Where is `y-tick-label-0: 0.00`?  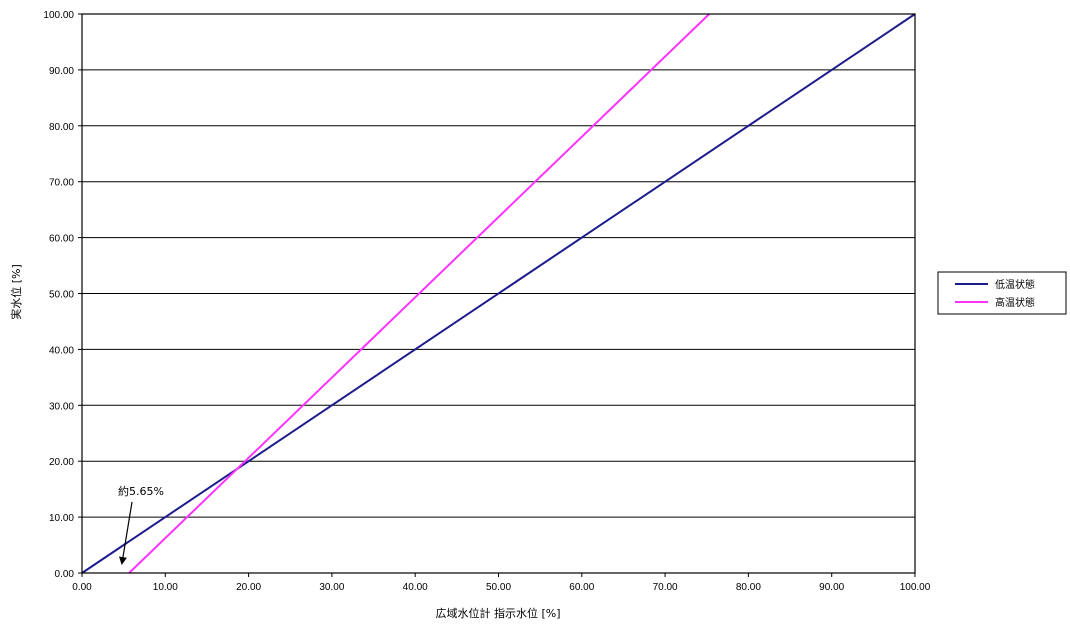 y-tick-label-0: 0.00 is located at coordinates (65, 574).